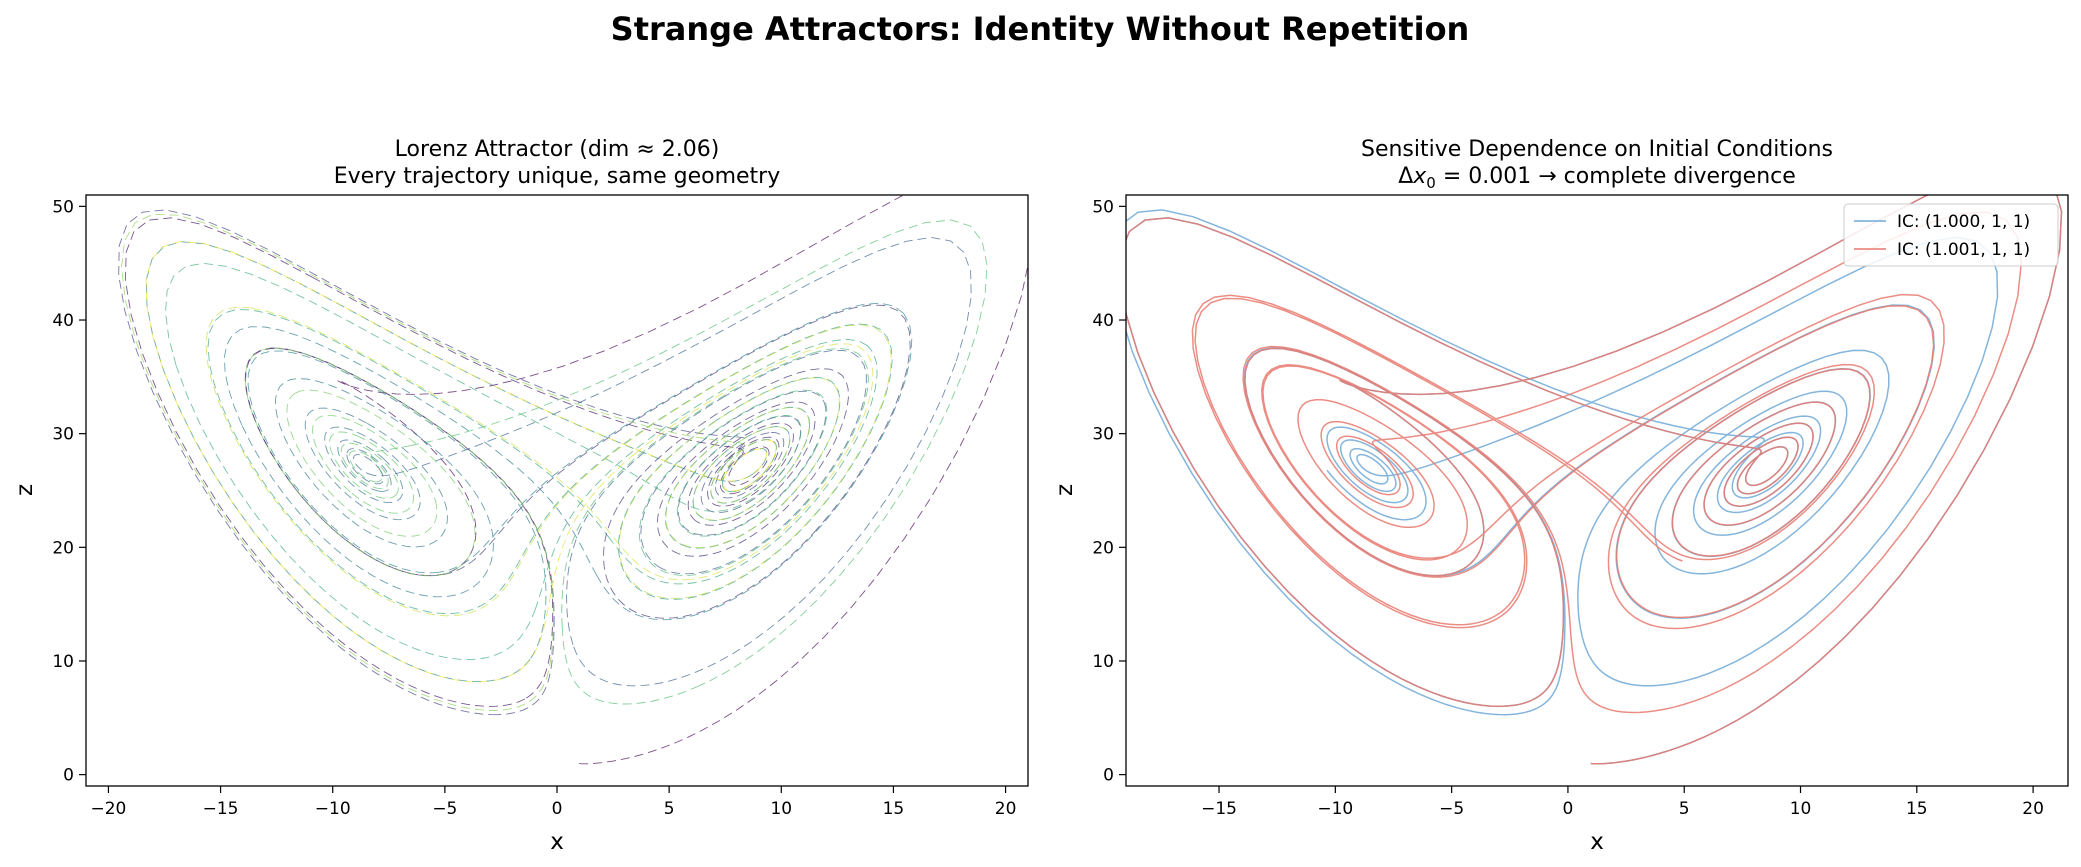 The height and width of the screenshot is (867, 2081). What do you see at coordinates (1419, 176) in the screenshot?
I see `x-symbol: x` at bounding box center [1419, 176].